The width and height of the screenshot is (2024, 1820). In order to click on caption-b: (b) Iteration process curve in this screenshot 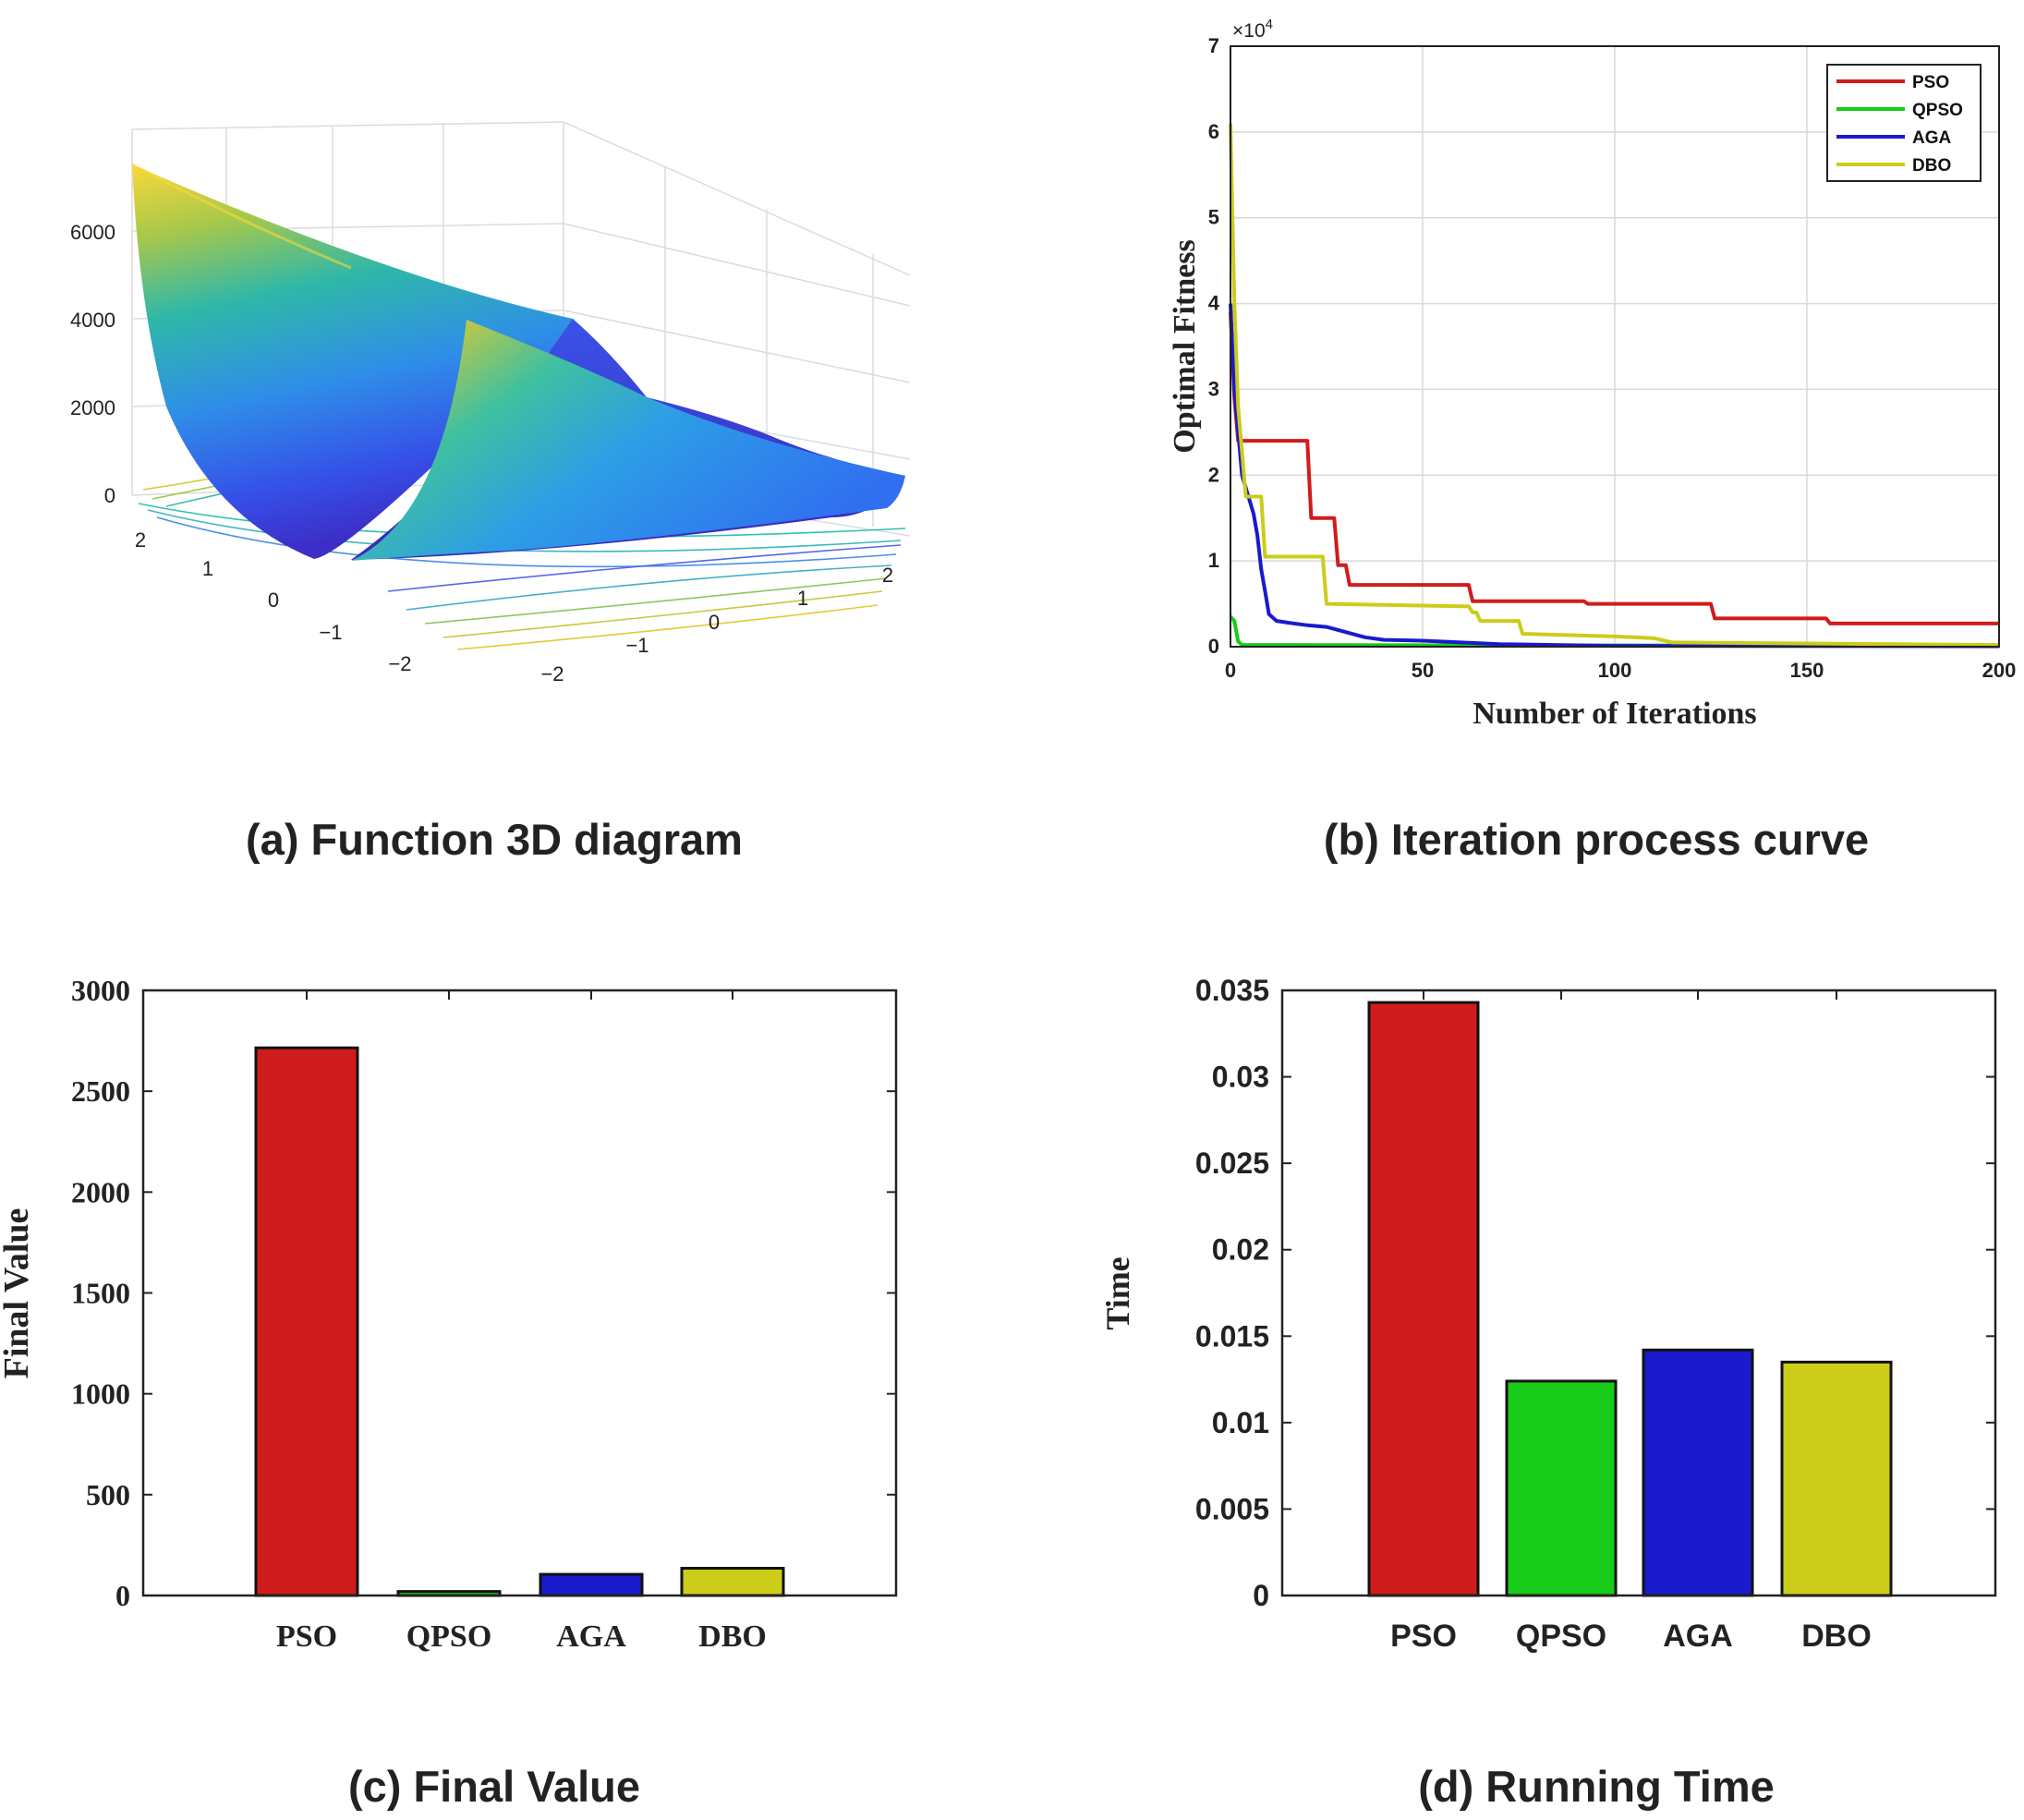, I will do `click(1596, 839)`.